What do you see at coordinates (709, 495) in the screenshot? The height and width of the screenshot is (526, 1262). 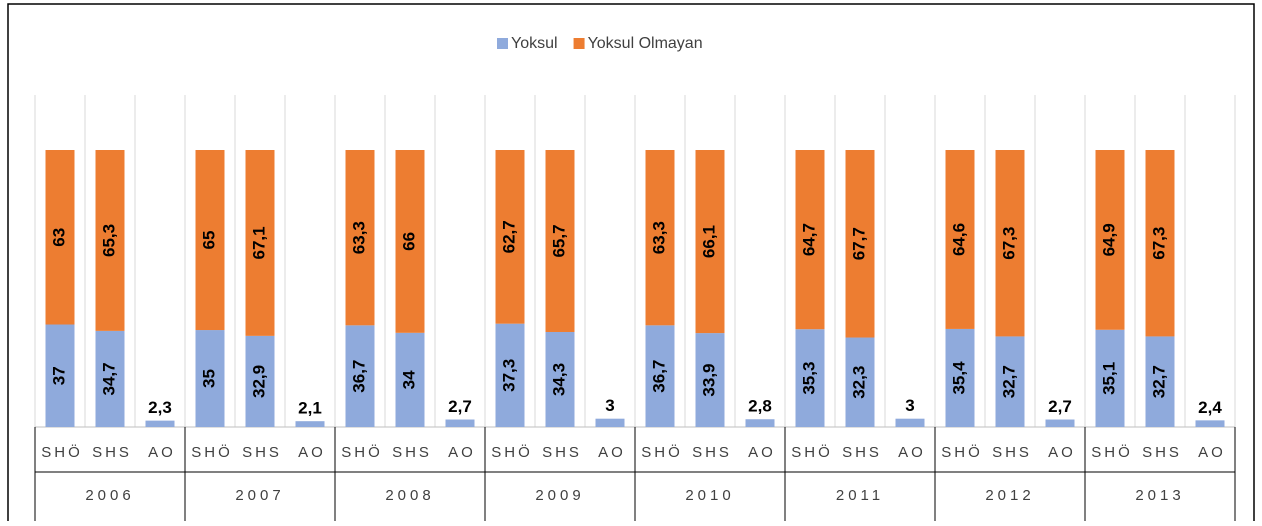 I see `group-label: 2010` at bounding box center [709, 495].